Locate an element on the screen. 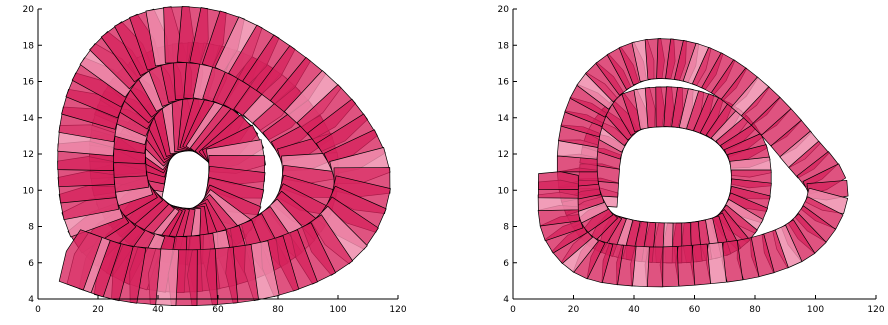  y-tick-label: 8 is located at coordinates (31, 228).